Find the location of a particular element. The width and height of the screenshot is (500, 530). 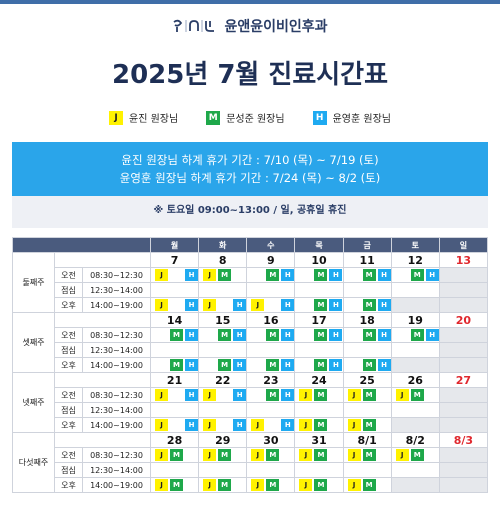

legend-item: M 문성준 원장님 is located at coordinates (245, 117).